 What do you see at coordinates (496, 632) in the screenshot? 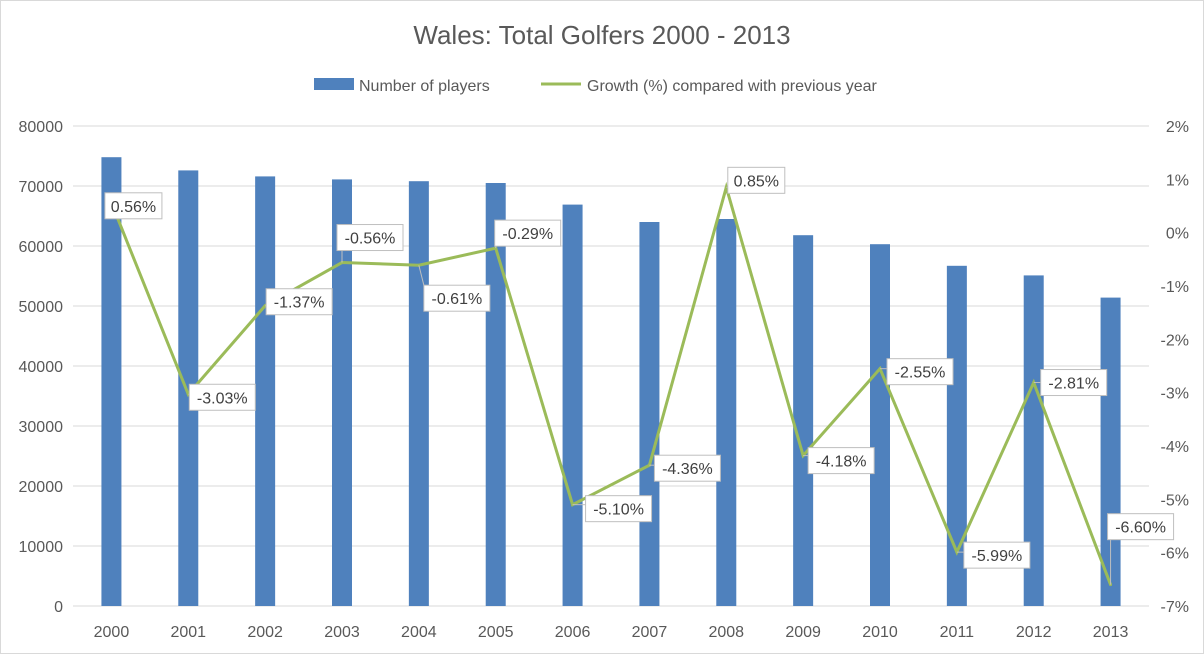
I see `x-tick-label: 2005` at bounding box center [496, 632].